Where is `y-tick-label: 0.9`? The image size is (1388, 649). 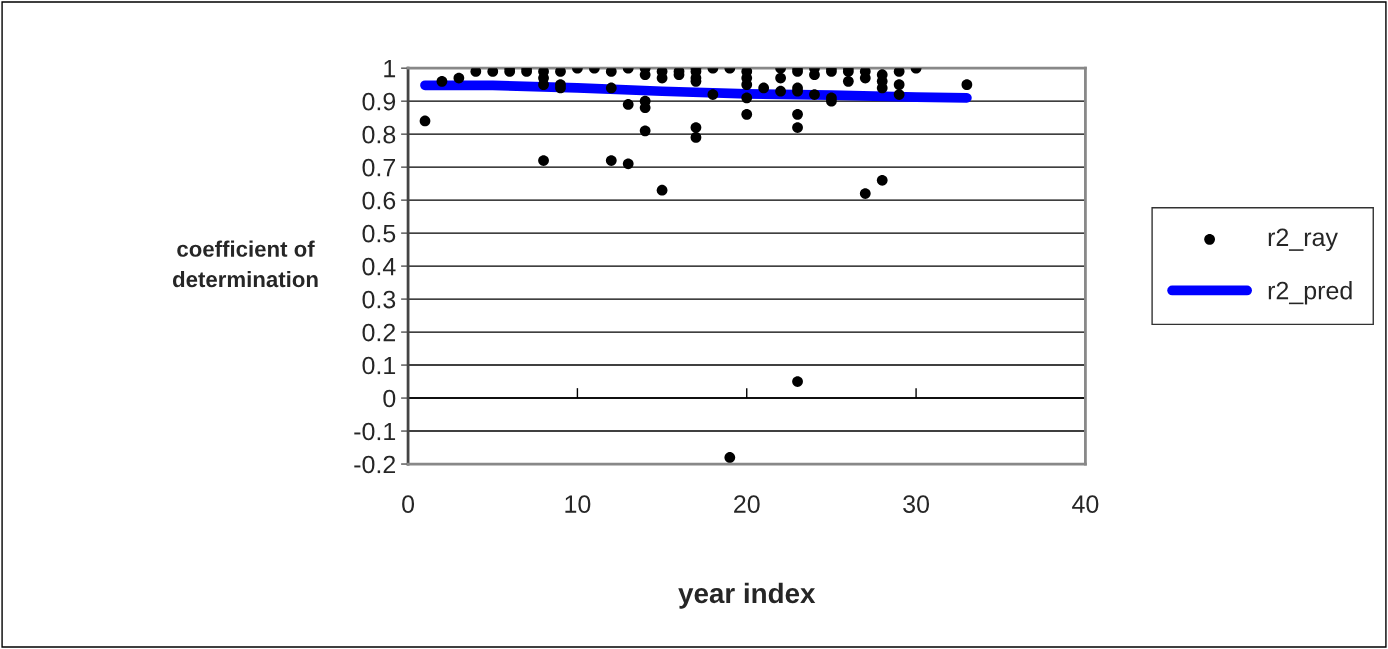
y-tick-label: 0.9 is located at coordinates (379, 101).